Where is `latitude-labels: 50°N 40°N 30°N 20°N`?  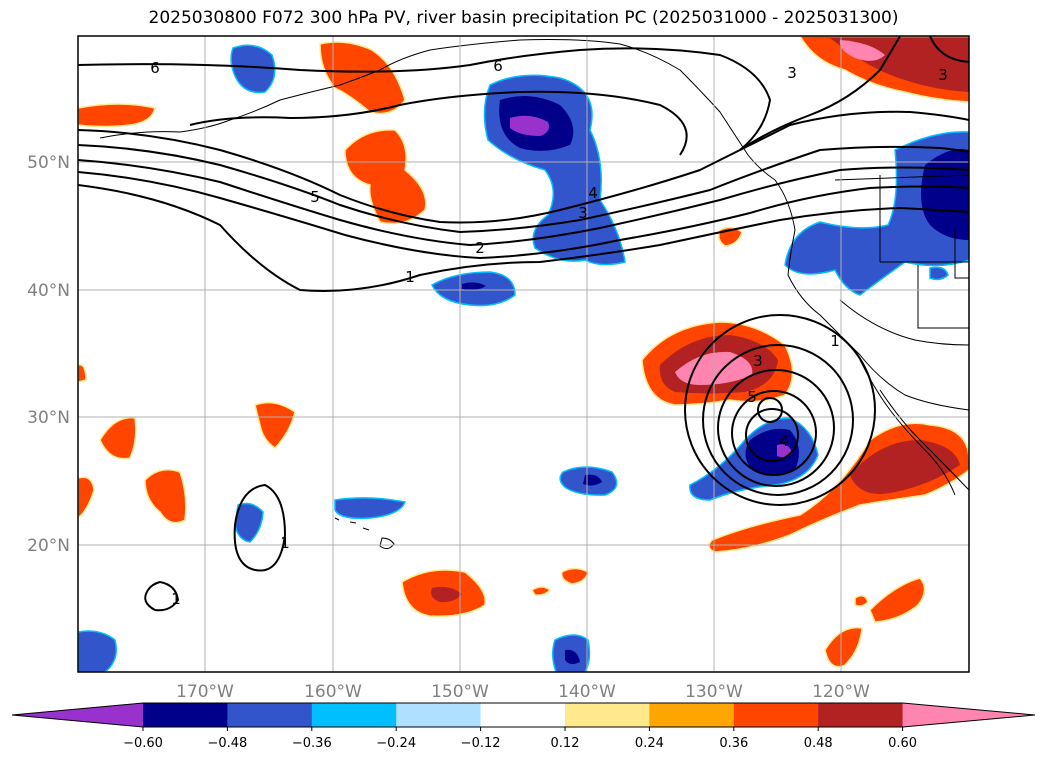
latitude-labels: 50°N 40°N 30°N 20°N is located at coordinates (48, 354).